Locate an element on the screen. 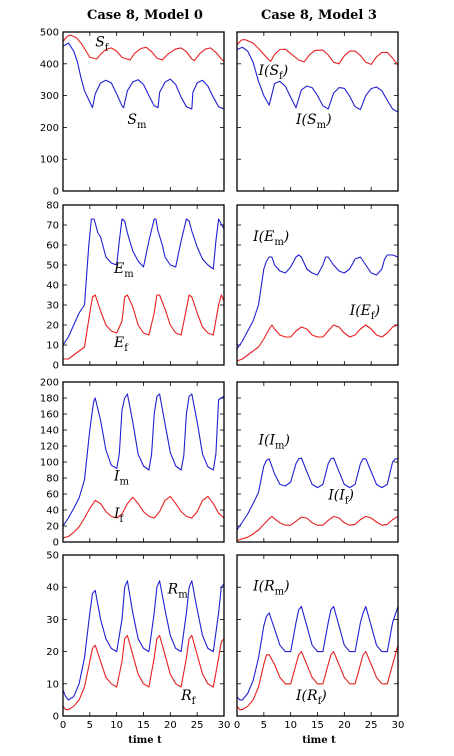 The image size is (454, 756). series-line-r-m is located at coordinates (143, 640).